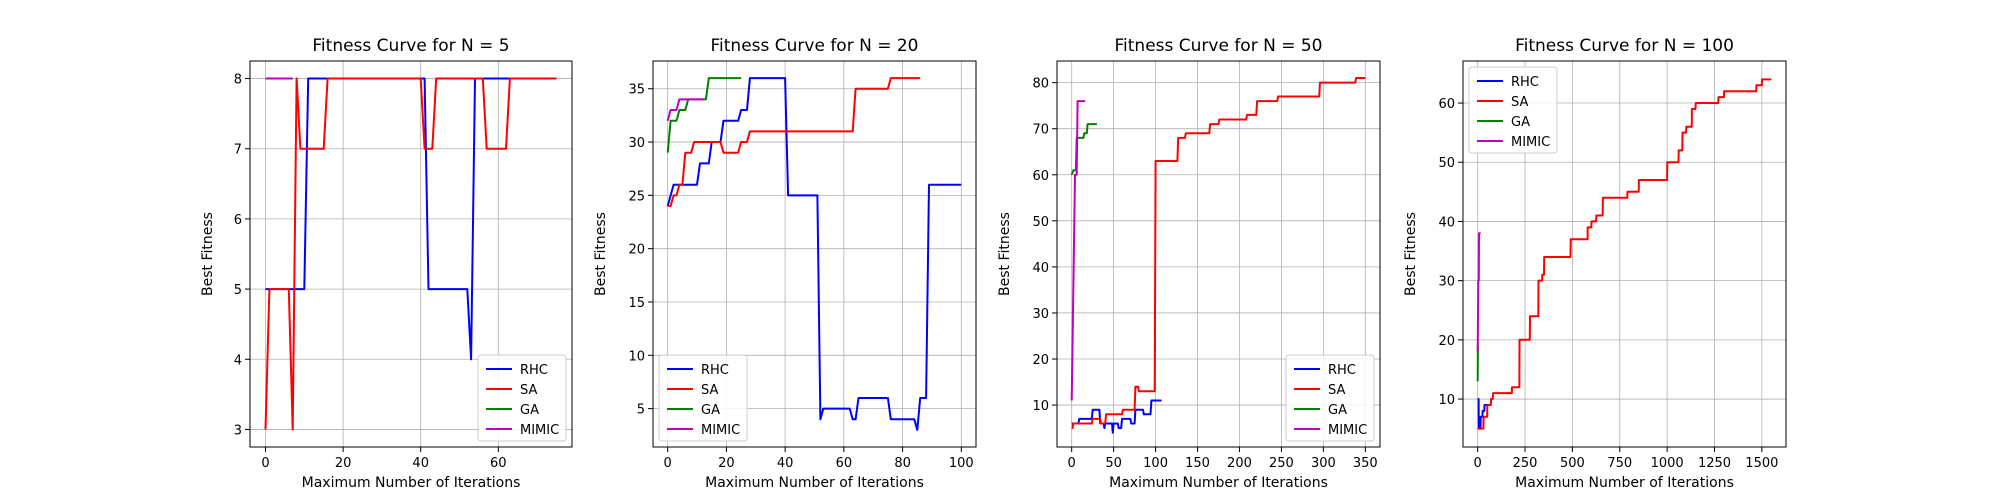 This screenshot has width=2000, height=500. I want to click on x-tick-label: 100, so click(1155, 463).